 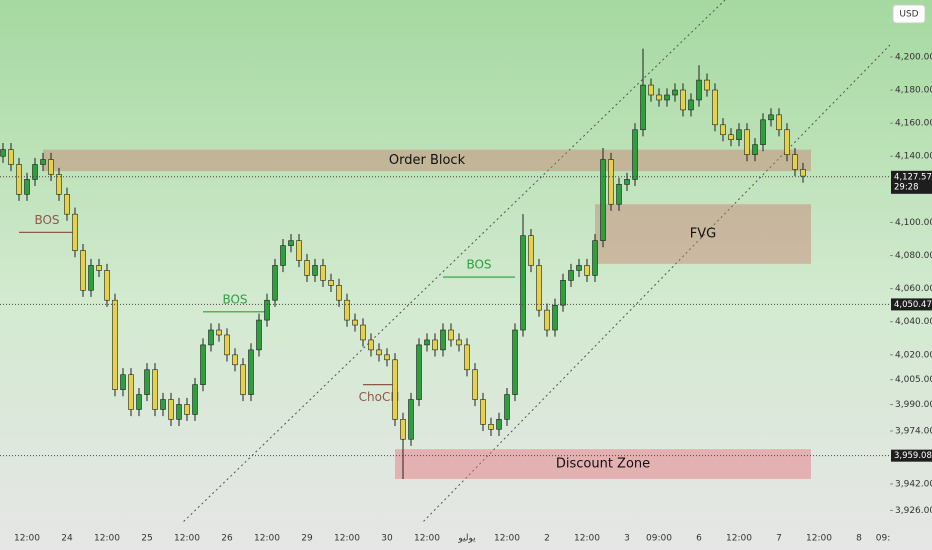 What do you see at coordinates (379, 397) in the screenshot?
I see `structure-label: ChoCH` at bounding box center [379, 397].